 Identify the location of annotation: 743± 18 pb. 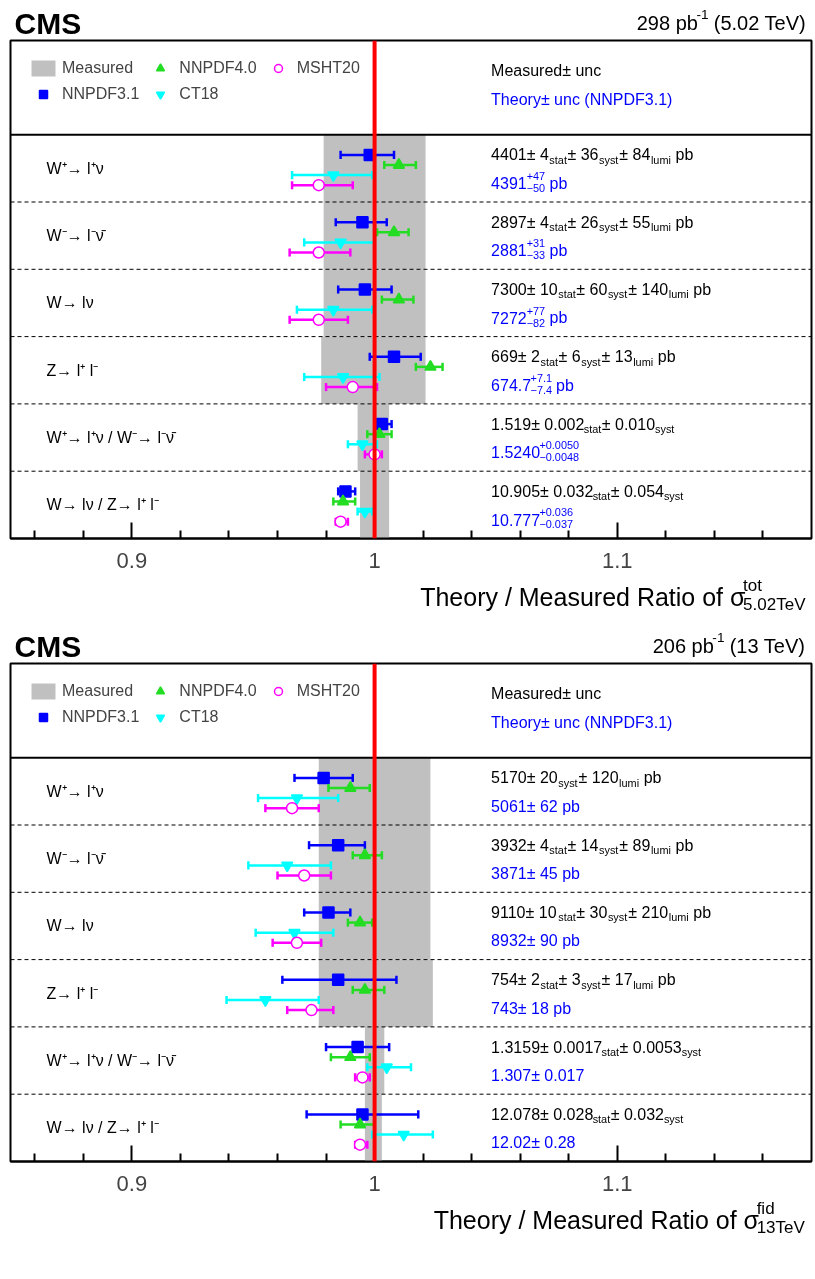
(531, 1008).